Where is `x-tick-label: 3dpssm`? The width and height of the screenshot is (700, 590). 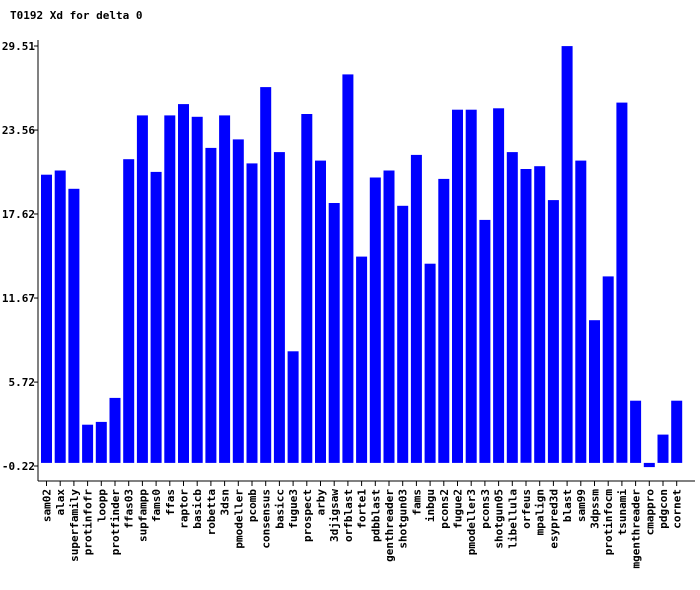 x-tick-label: 3dpssm is located at coordinates (595, 509).